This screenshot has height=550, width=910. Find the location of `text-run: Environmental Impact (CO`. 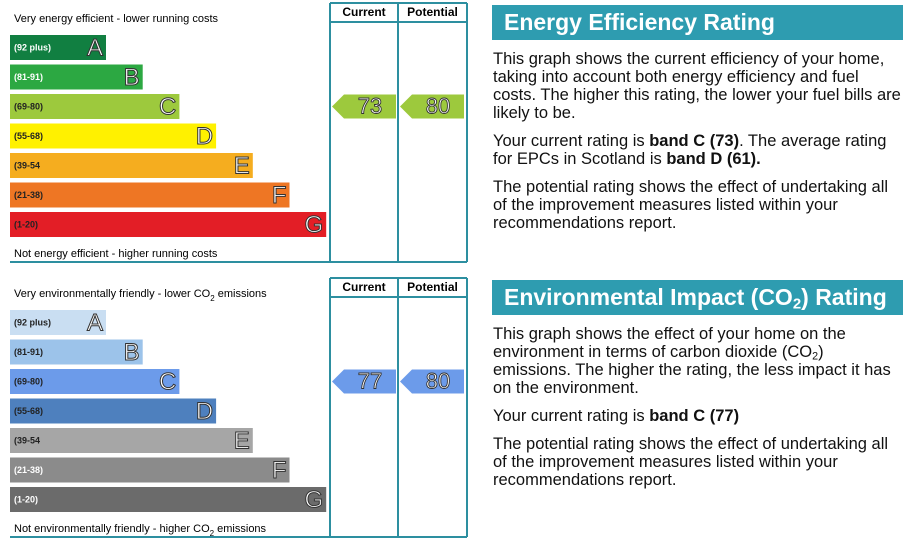

text-run: Environmental Impact (CO is located at coordinates (648, 297).